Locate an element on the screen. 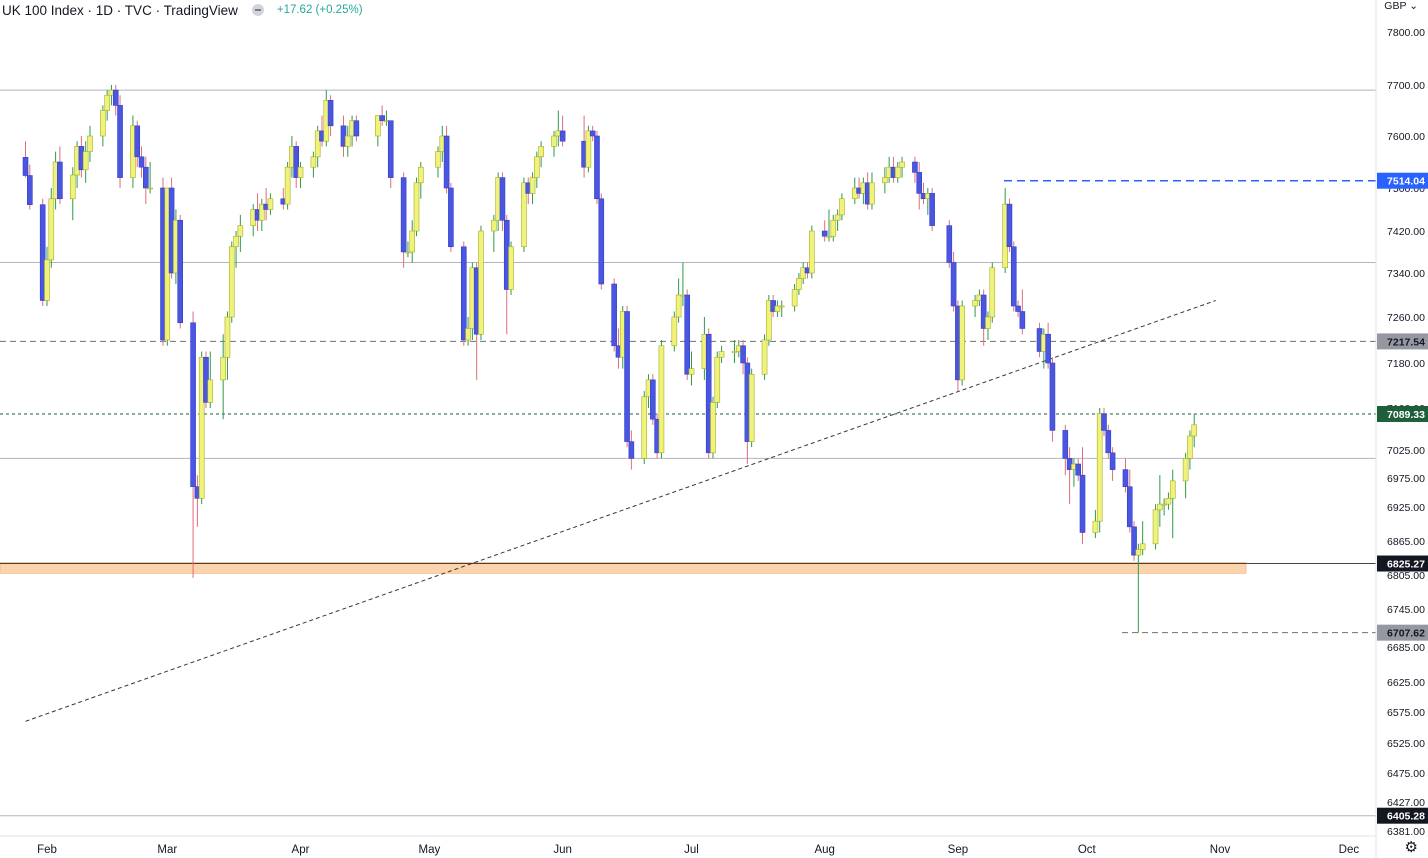 This screenshot has height=858, width=1428. chevron-down-icon: ⌄ is located at coordinates (1412, 6).